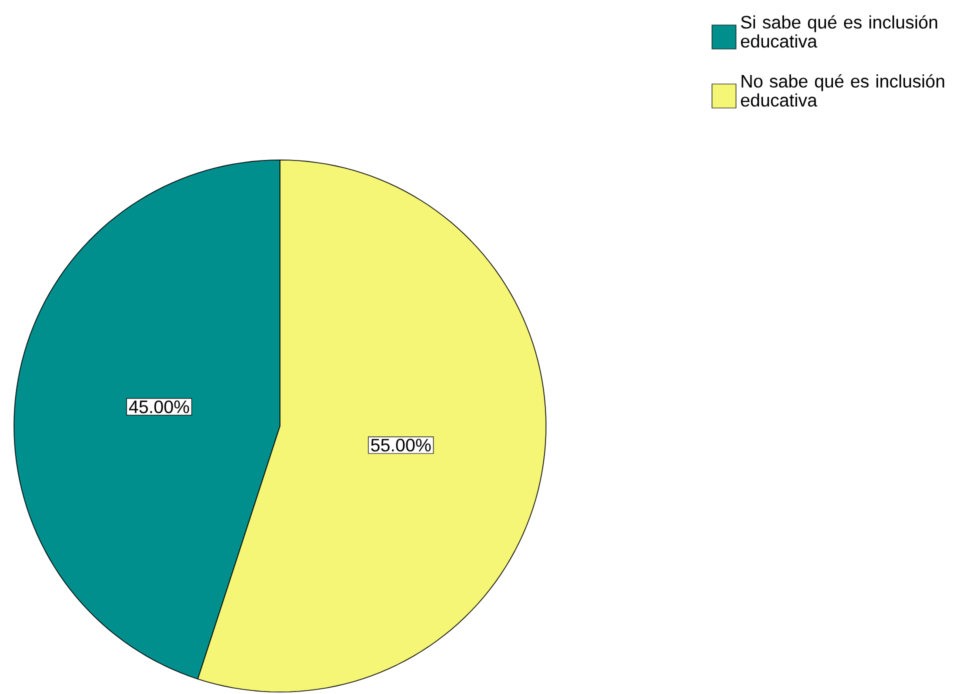  Describe the element at coordinates (839, 31) in the screenshot. I see `legend-label: Si sabe qué es inclusión educativa` at that location.